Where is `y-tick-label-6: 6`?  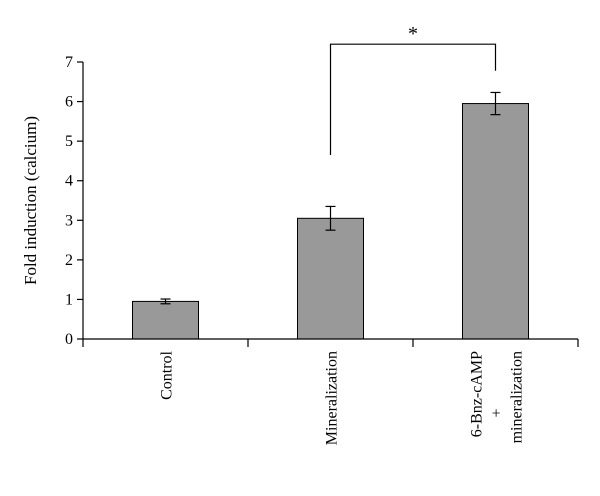 y-tick-label-6: 6 is located at coordinates (69, 102).